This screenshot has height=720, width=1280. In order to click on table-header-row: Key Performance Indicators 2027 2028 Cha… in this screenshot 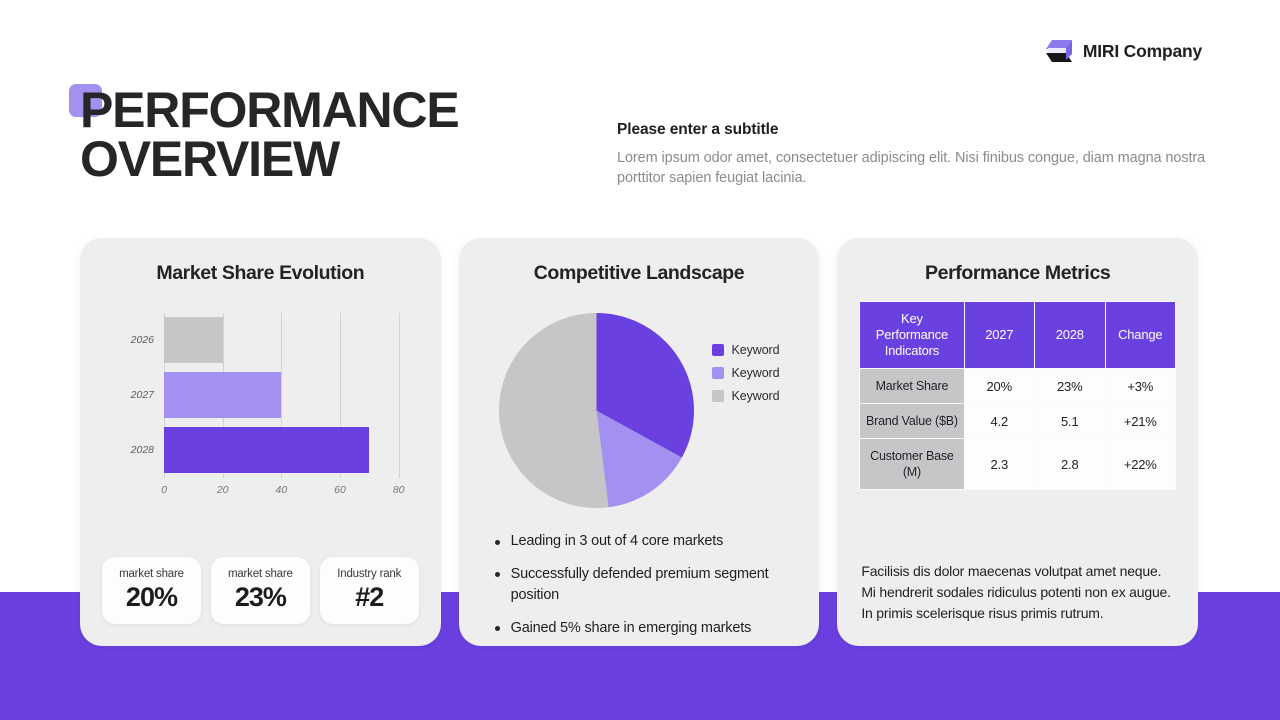, I will do `click(1018, 335)`.